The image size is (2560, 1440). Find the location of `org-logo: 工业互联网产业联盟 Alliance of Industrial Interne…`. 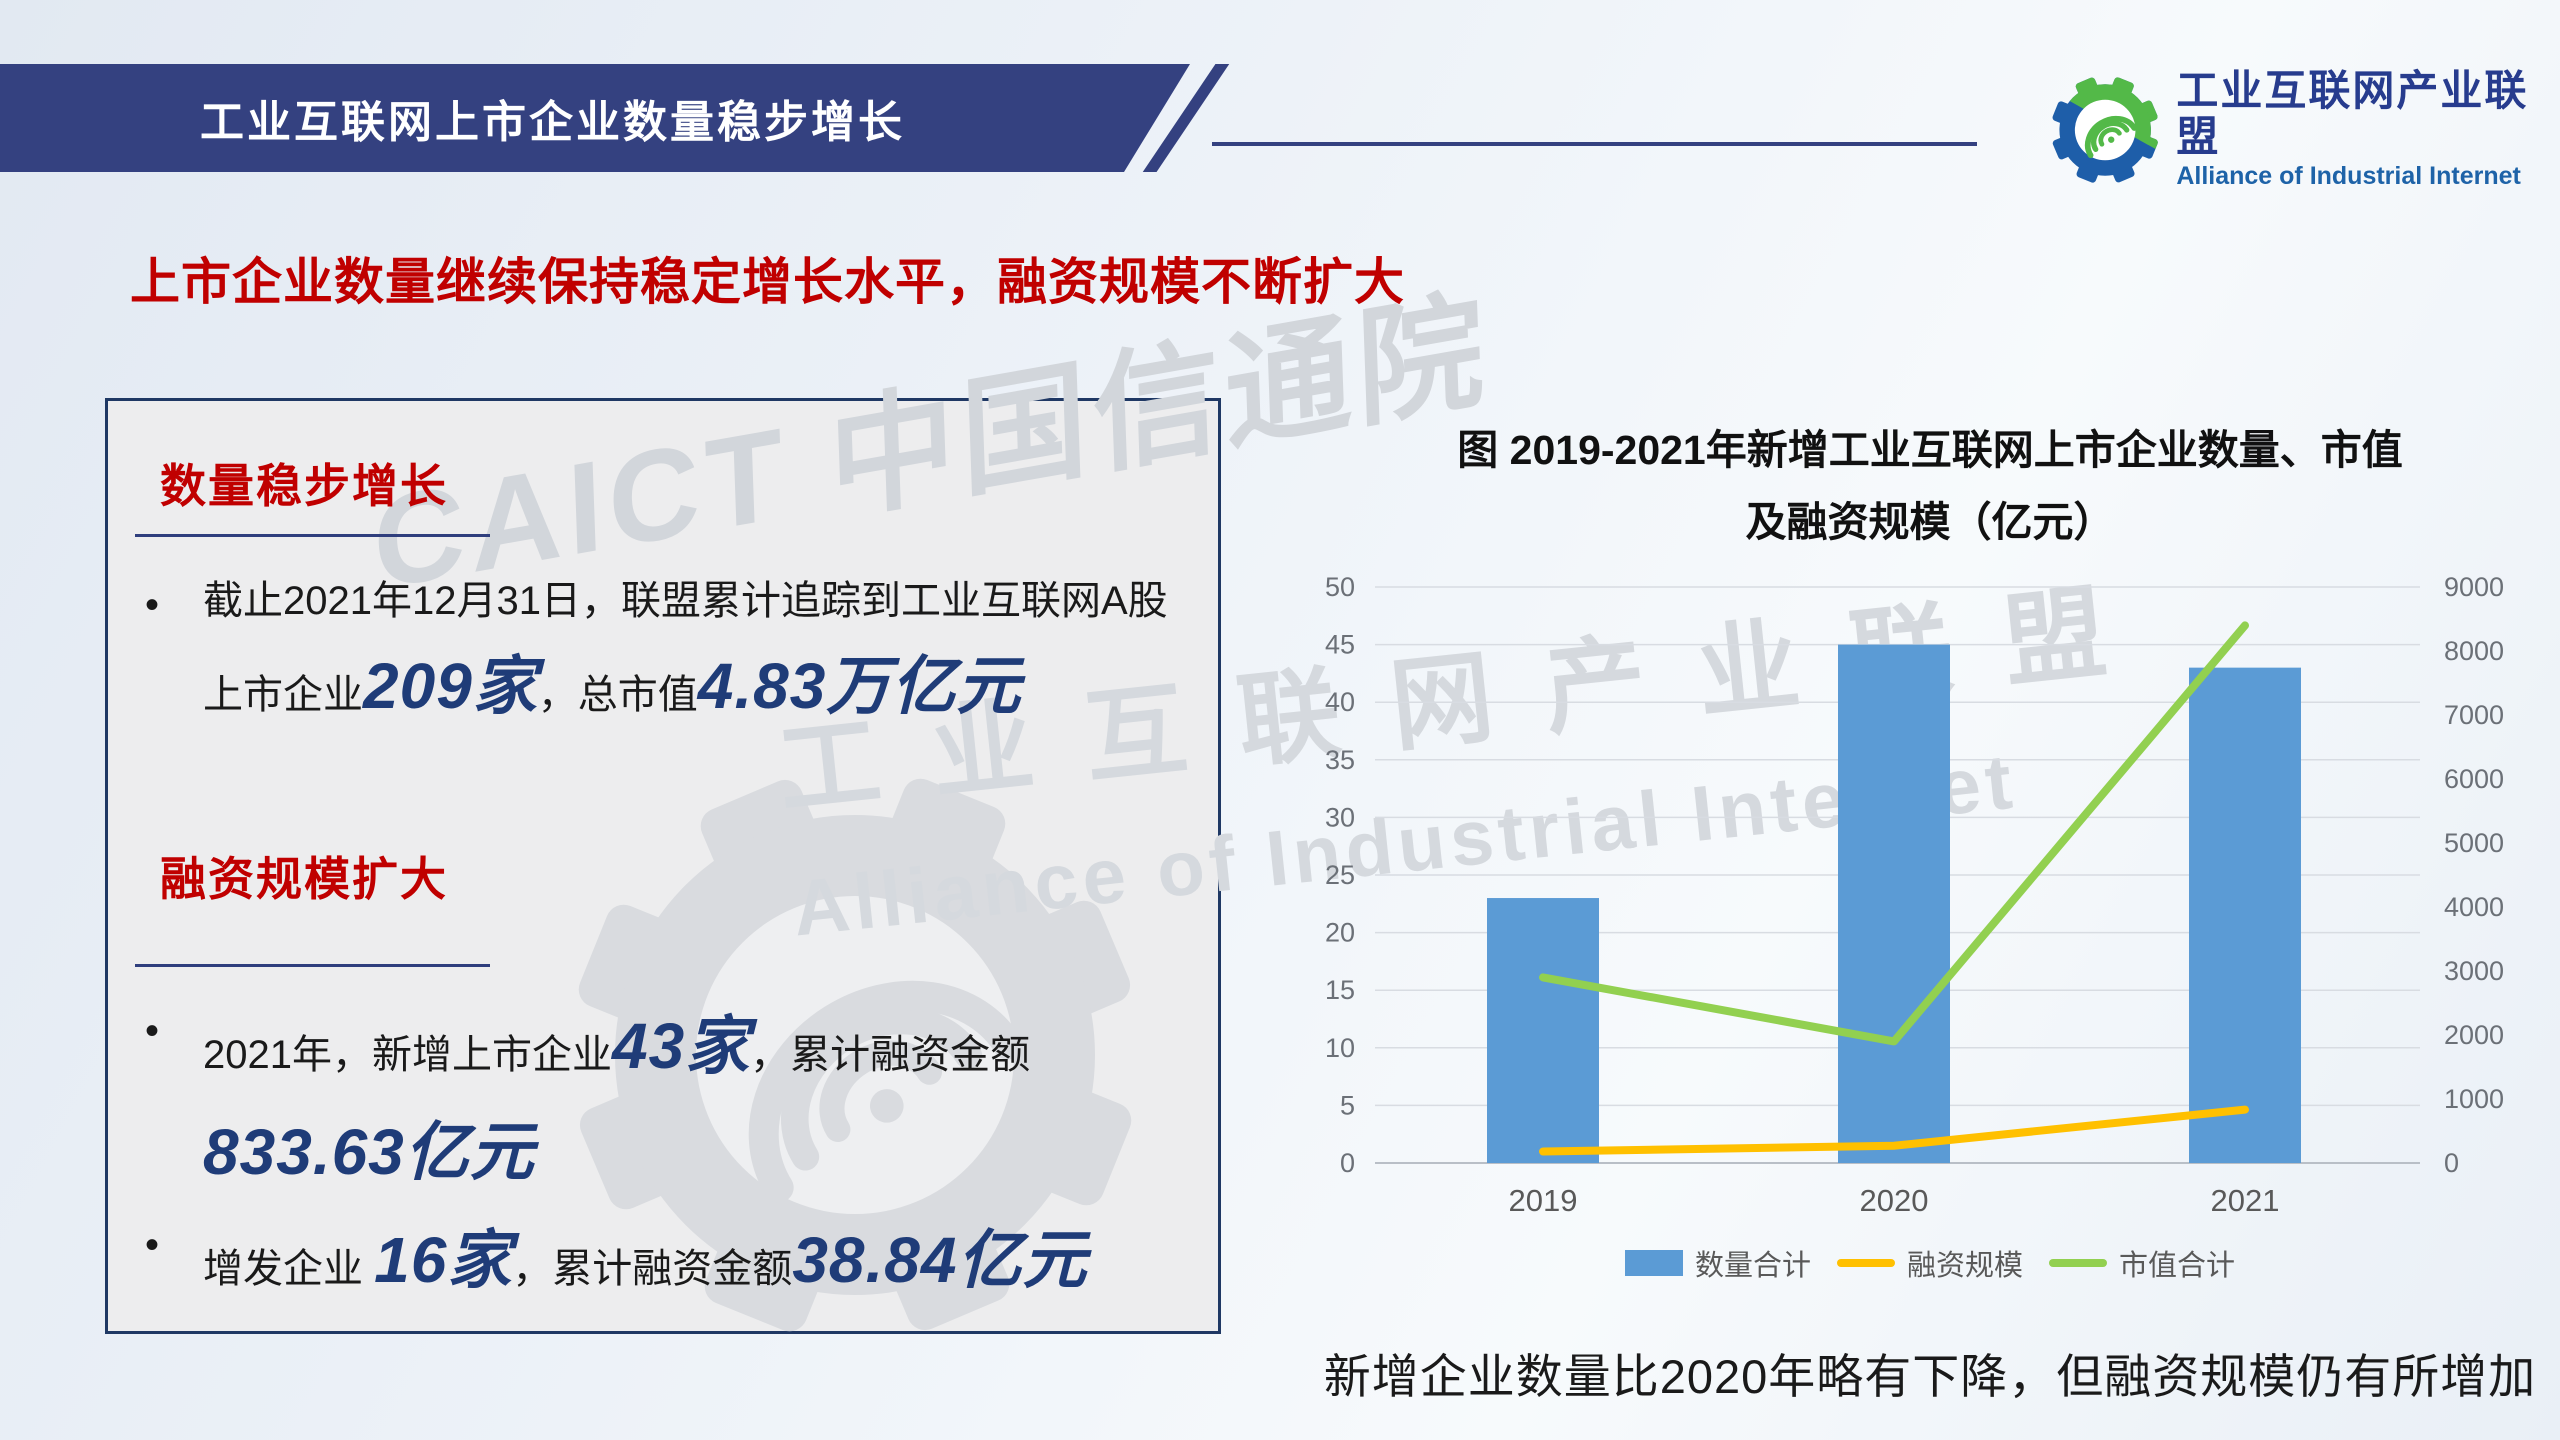

org-logo: 工业互联网产业联盟 Alliance of Industrial Interne… is located at coordinates (2304, 130).